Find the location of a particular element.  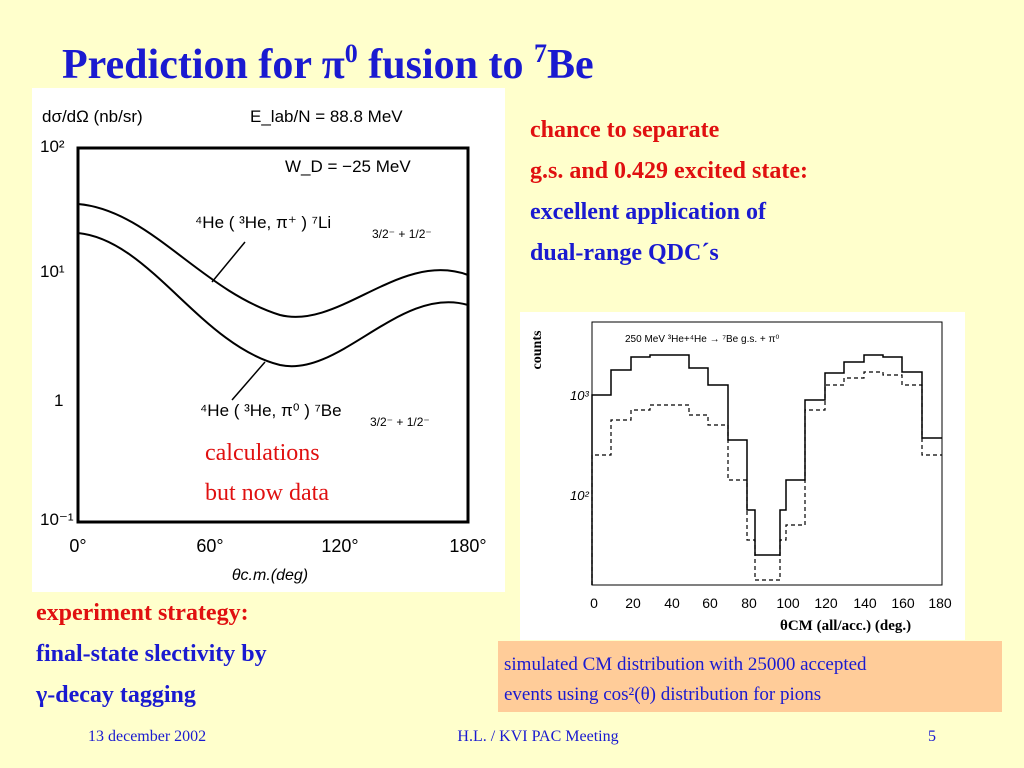

y-label: dσ/dΩ (nb/sr) is located at coordinates (92, 116).